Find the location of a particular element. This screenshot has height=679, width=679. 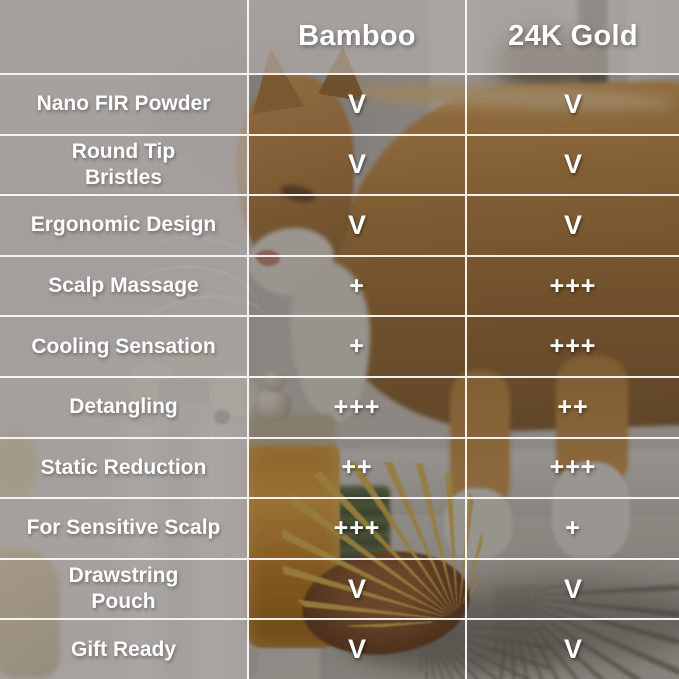

feature-label-cell: Detangling is located at coordinates (123, 406).